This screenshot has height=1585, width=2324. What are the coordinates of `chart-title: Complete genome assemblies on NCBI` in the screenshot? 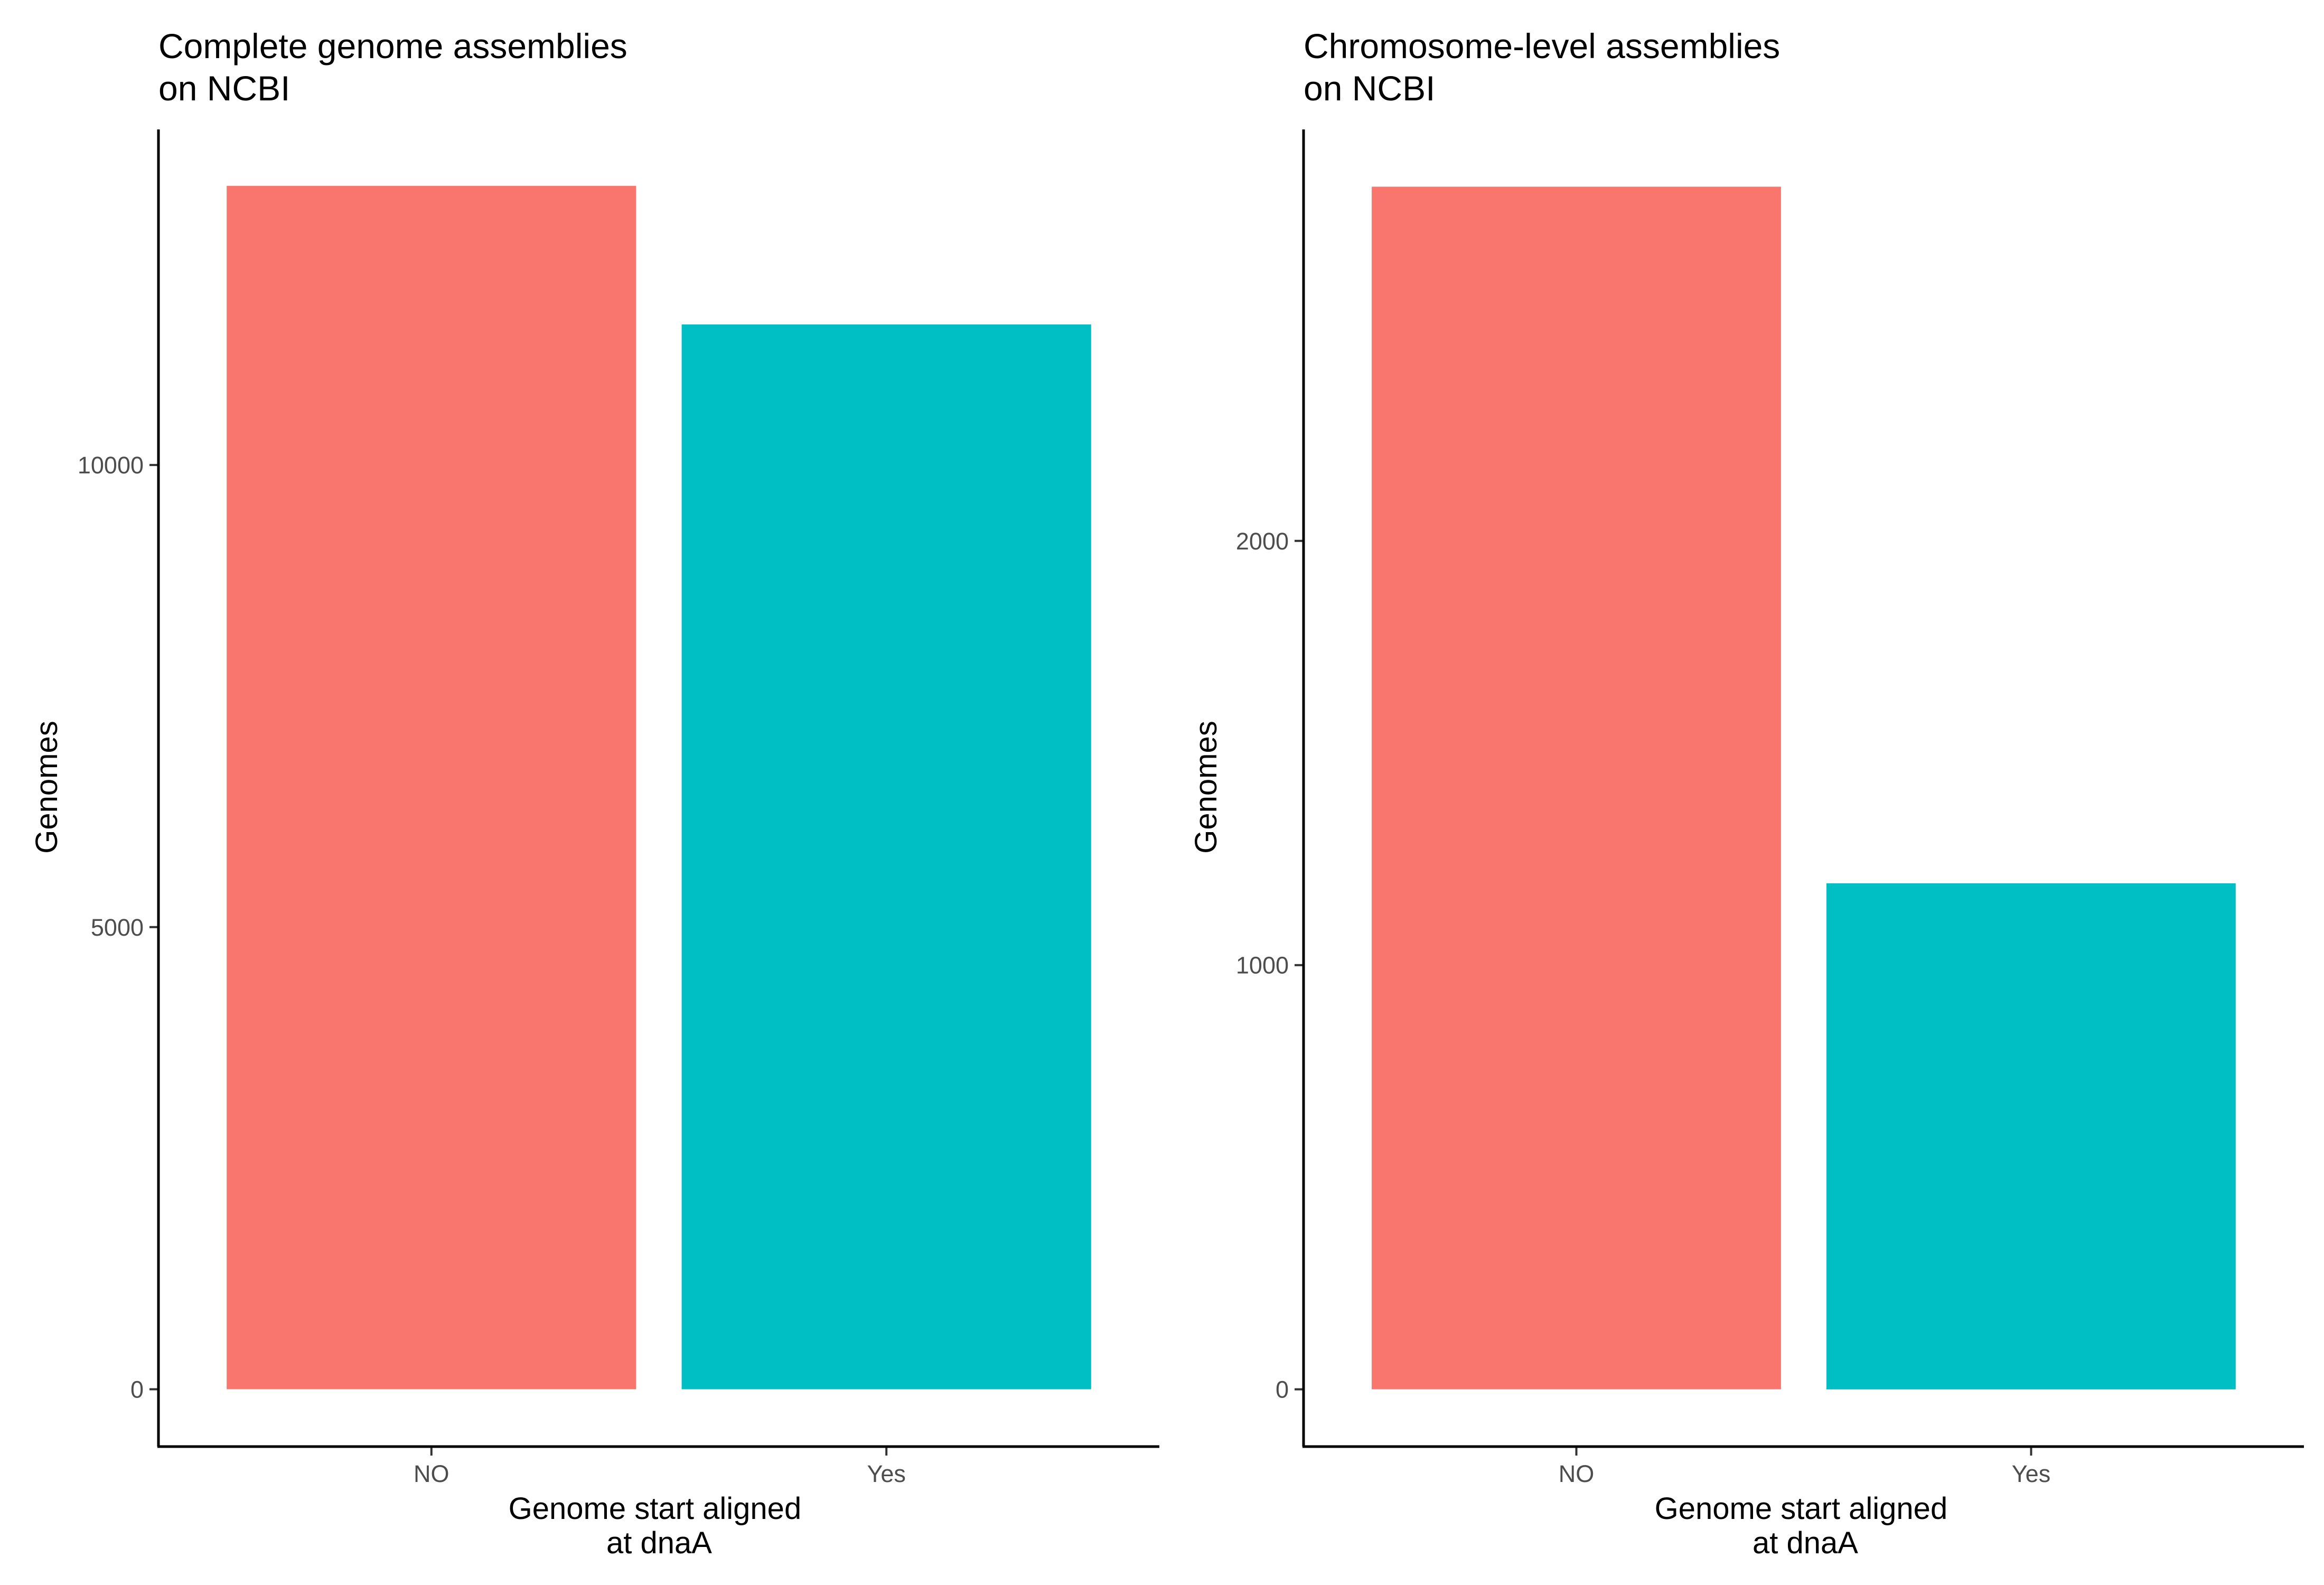 It's located at (397, 67).